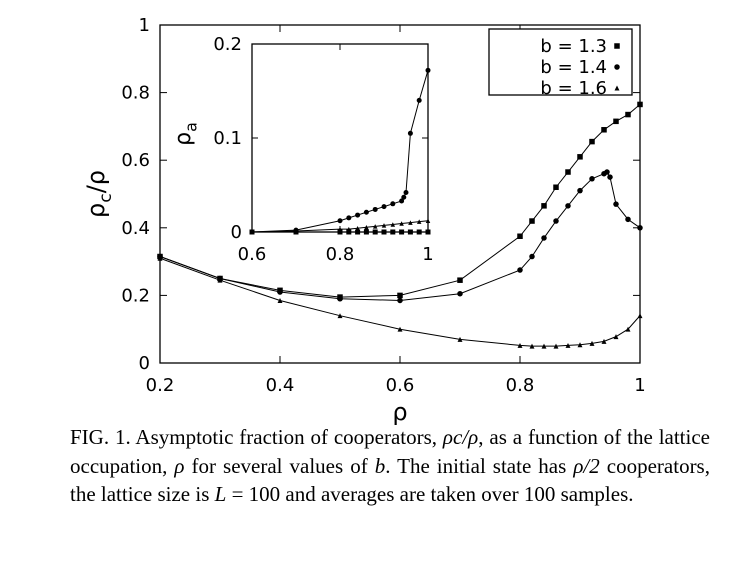 Image resolution: width=753 pixels, height=579 pixels. Describe the element at coordinates (586, 465) in the screenshot. I see `caption-math-rho-half: ρ/2` at that location.